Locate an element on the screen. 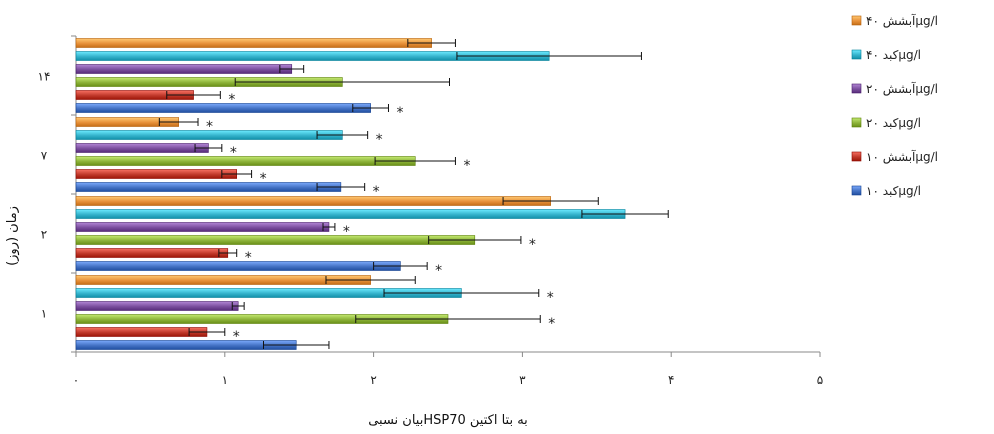 The image size is (994, 434). x-tick-label: ۳ is located at coordinates (522, 380).